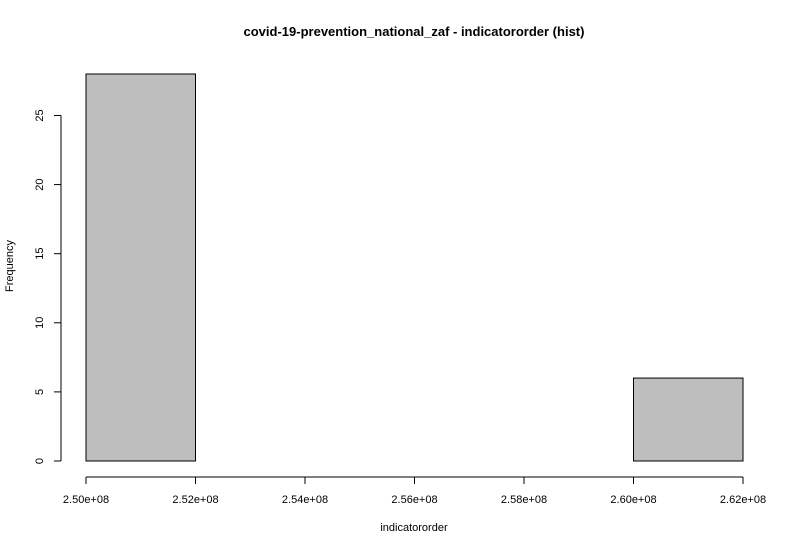 The image size is (800, 550). I want to click on x-tick-label: 2.50e+08, so click(86, 500).